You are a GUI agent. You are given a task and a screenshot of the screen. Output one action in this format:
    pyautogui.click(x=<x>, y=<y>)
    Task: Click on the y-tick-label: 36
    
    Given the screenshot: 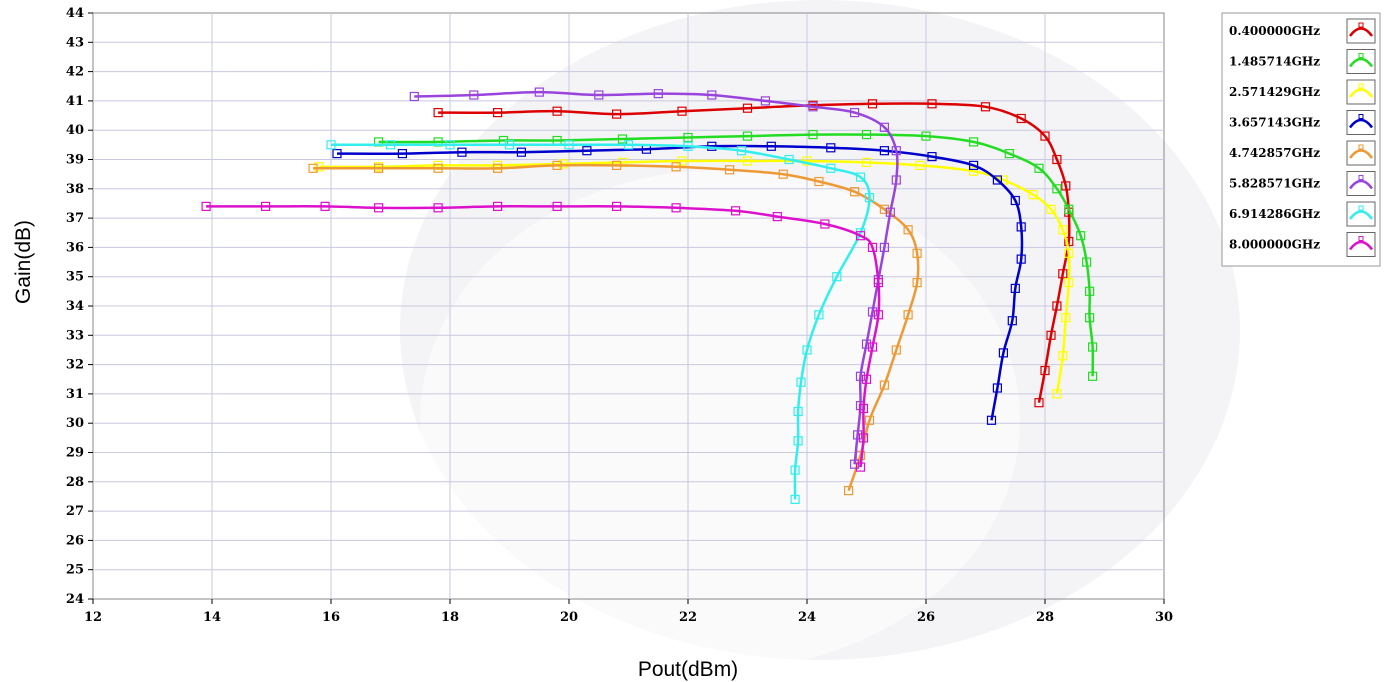 What is the action you would take?
    pyautogui.click(x=75, y=247)
    